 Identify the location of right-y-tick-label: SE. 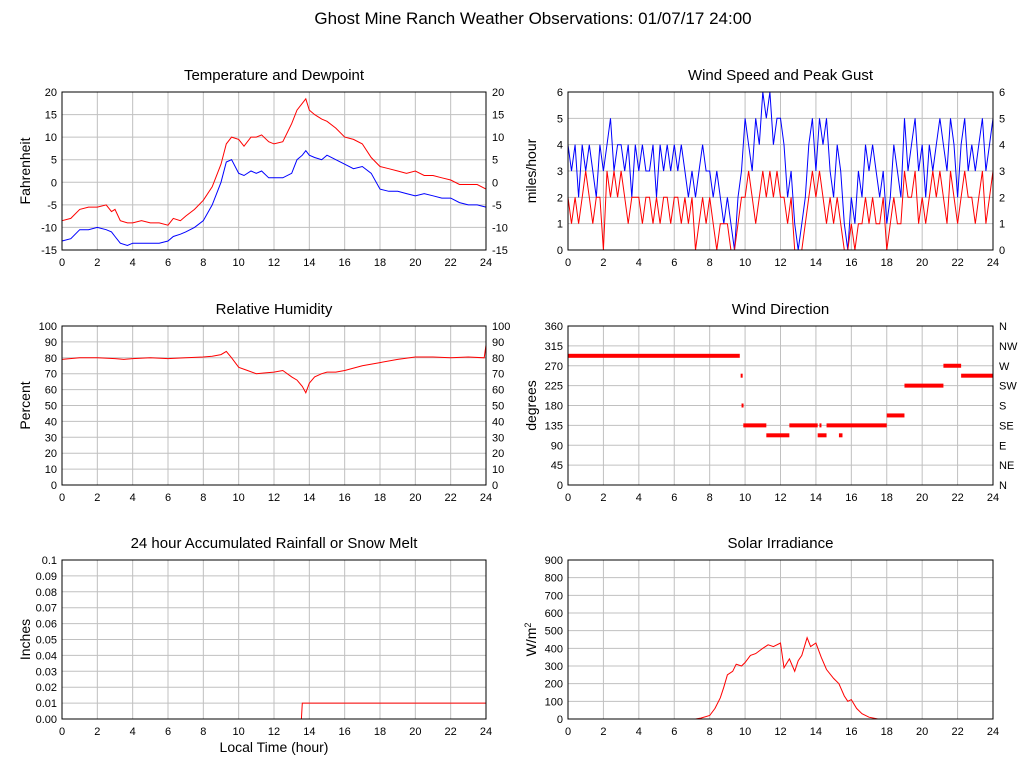
(1006, 426).